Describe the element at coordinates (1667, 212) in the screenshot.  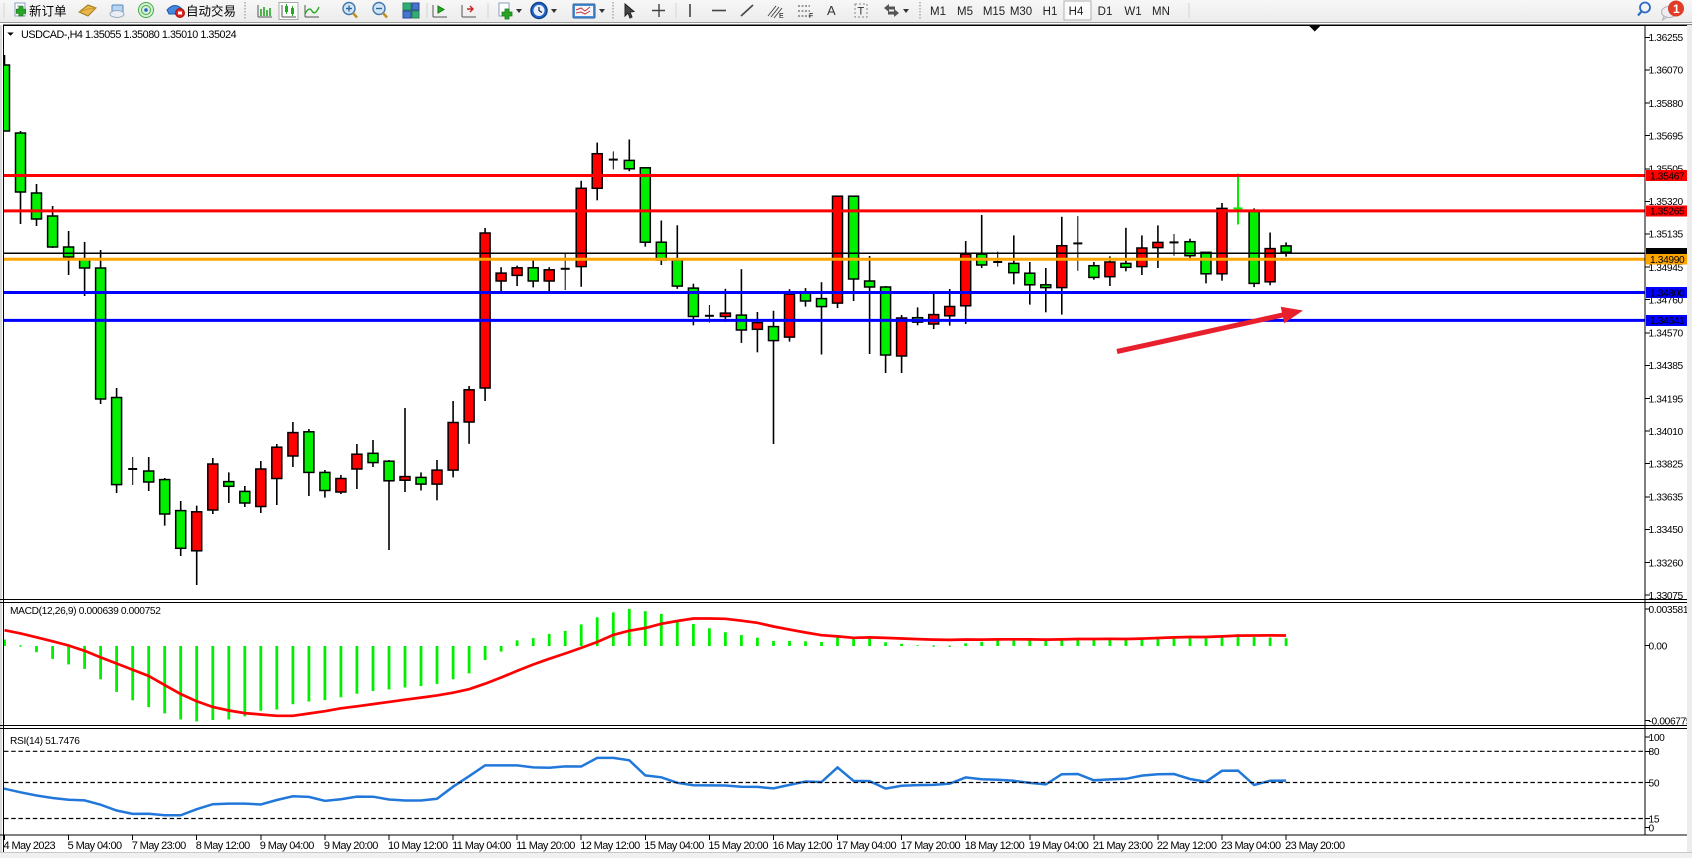
I see `svg-text: 1.35265` at that location.